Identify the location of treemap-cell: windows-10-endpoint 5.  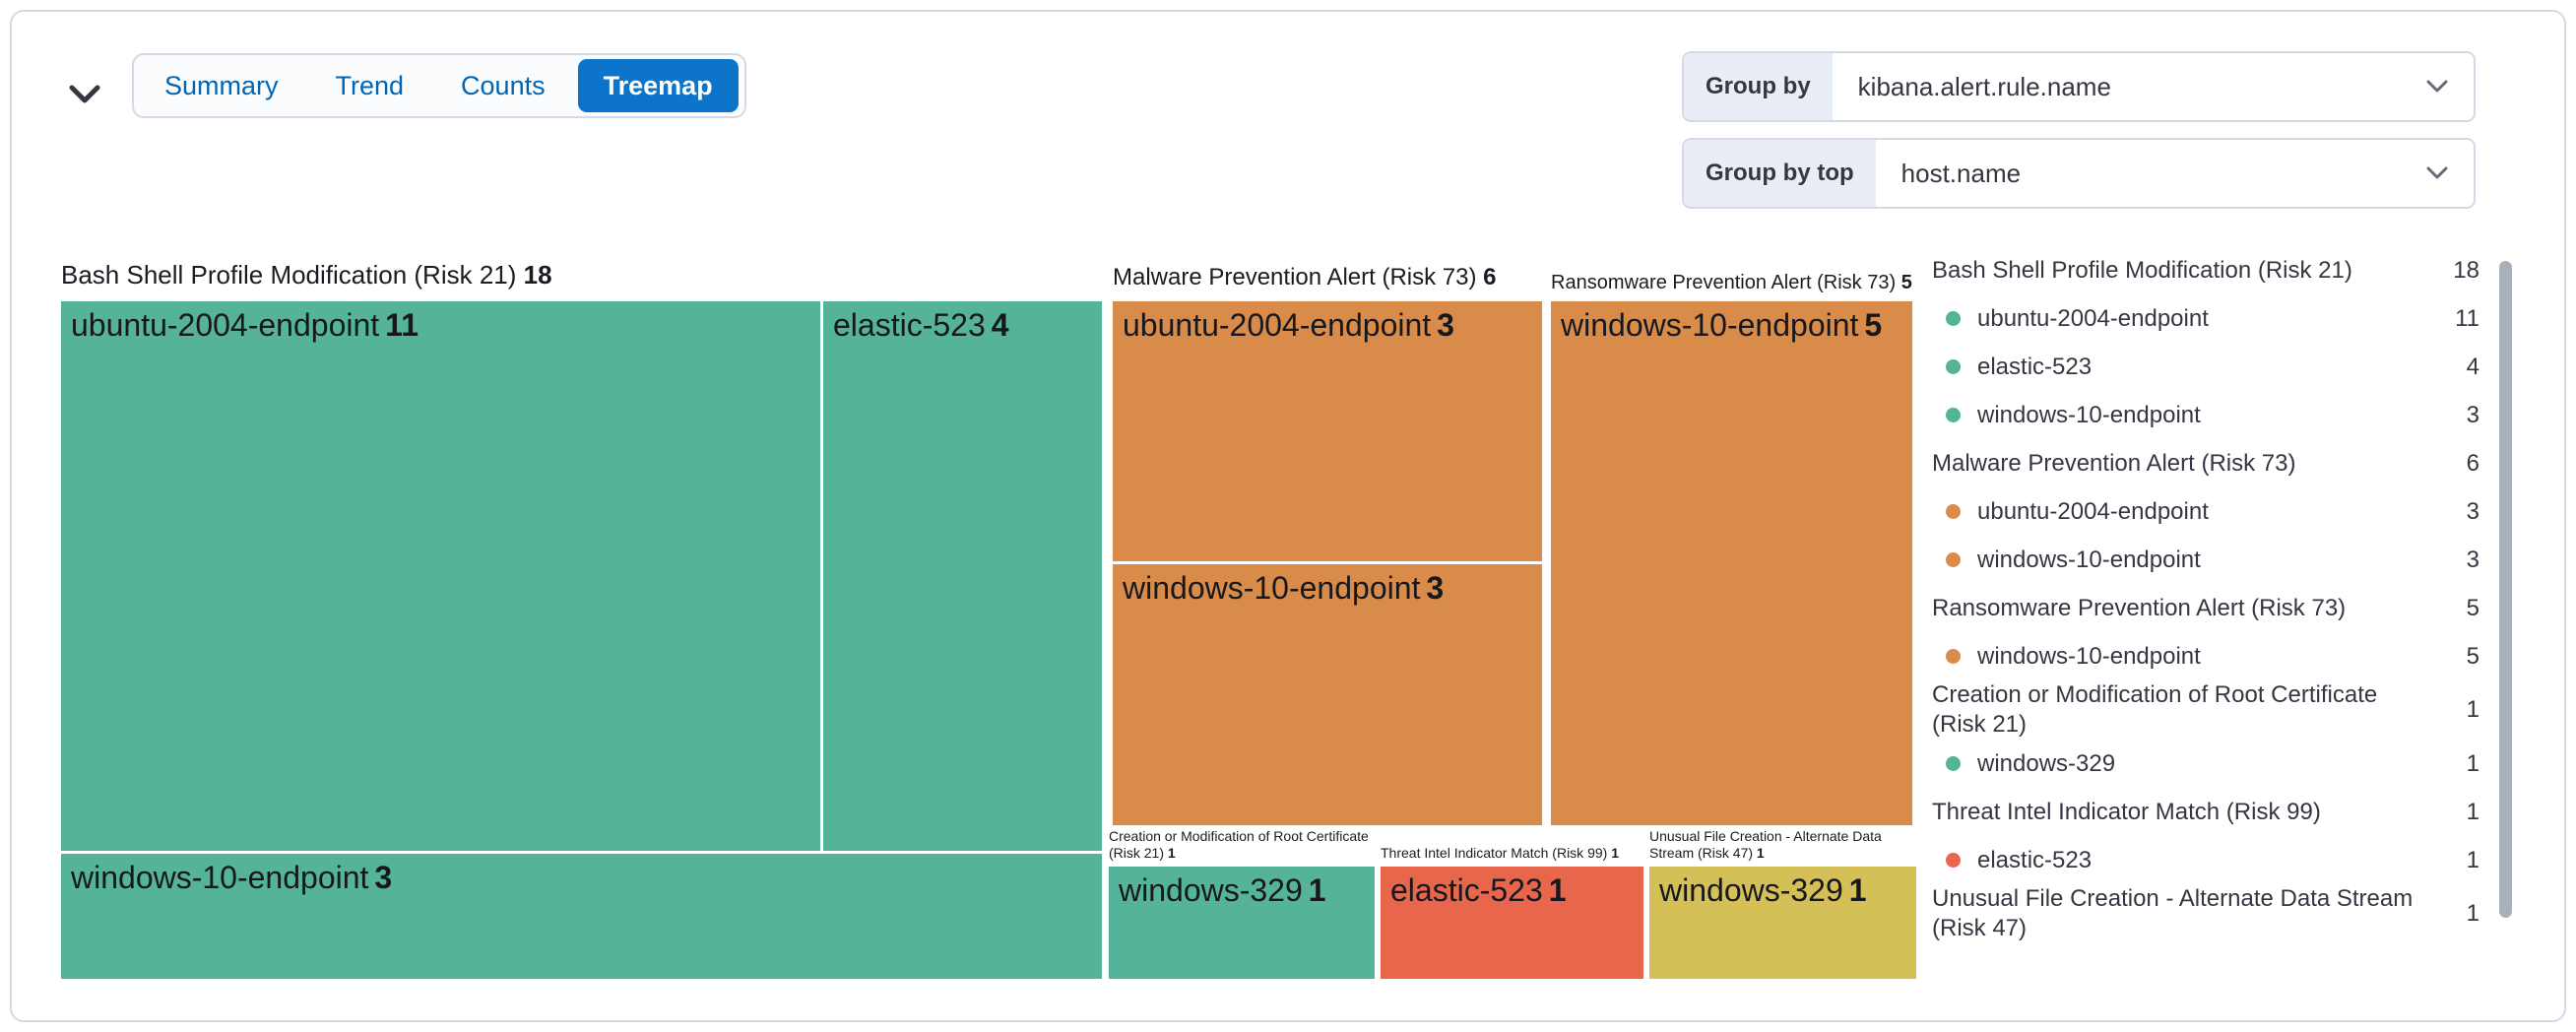
(1731, 563).